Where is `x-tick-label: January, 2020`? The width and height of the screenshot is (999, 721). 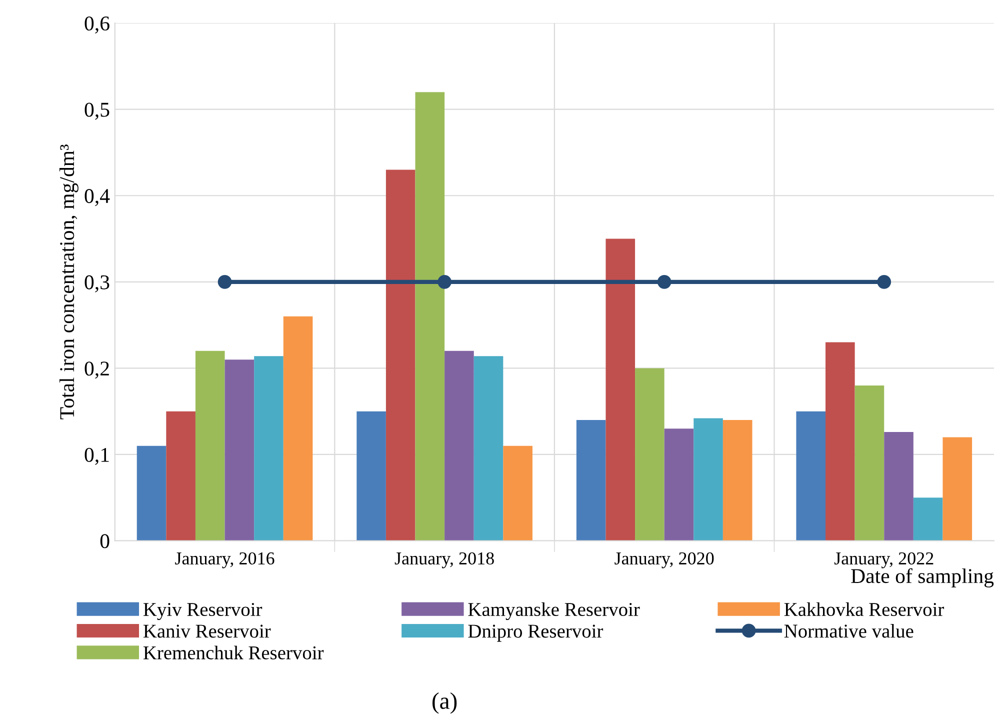 x-tick-label: January, 2020 is located at coordinates (664, 560).